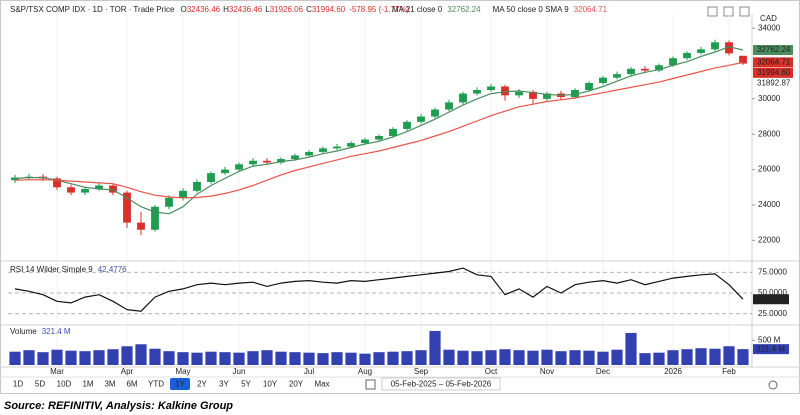 The image size is (800, 415). What do you see at coordinates (769, 339) in the screenshot?
I see `y-tick-label: 500 M` at bounding box center [769, 339].